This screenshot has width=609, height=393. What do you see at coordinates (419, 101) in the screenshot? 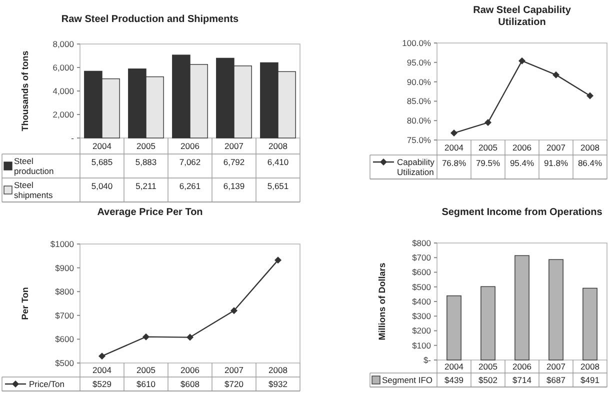
I see `y-tick-label: 85.0%` at bounding box center [419, 101].